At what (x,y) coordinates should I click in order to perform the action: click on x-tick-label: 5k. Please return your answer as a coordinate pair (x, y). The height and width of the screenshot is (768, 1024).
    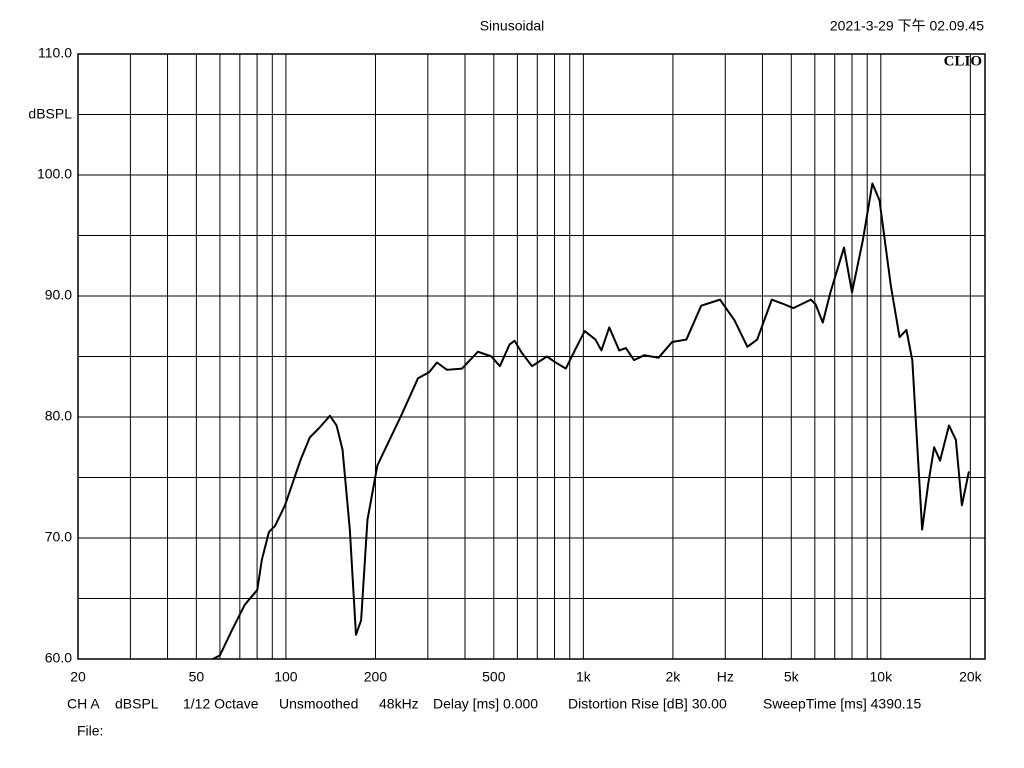
    Looking at the image, I should click on (792, 677).